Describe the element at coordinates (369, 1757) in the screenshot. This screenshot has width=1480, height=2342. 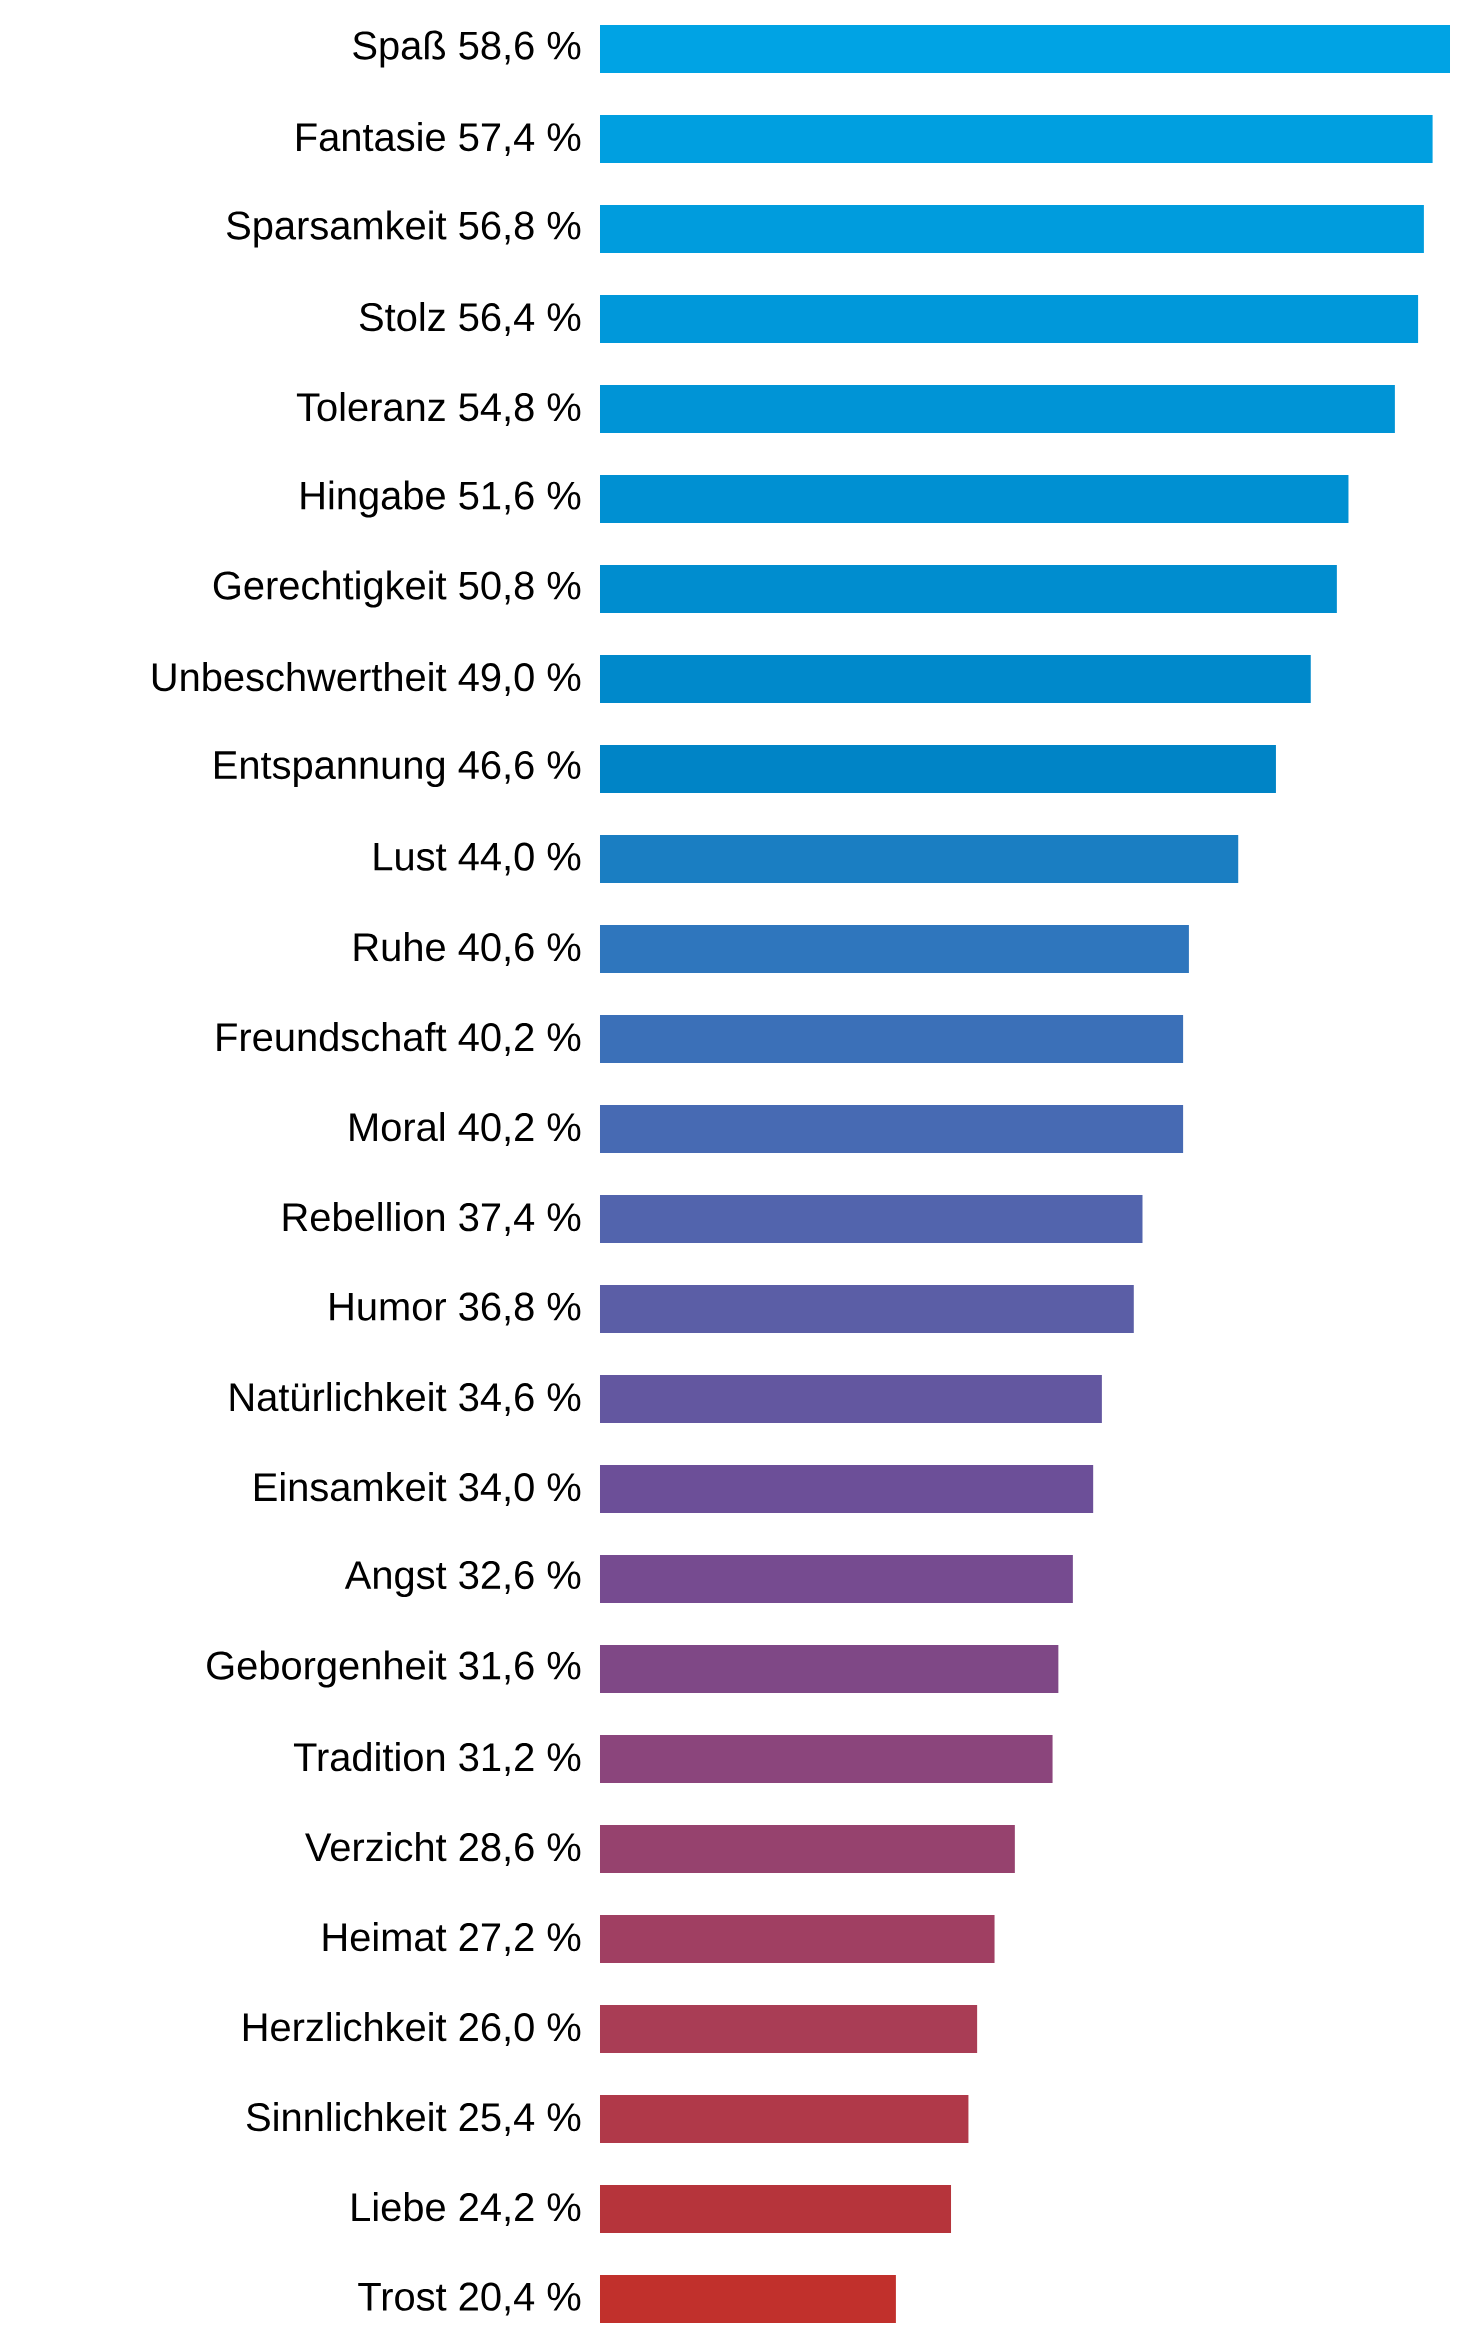
I see `y-tick-label: Tradition` at that location.